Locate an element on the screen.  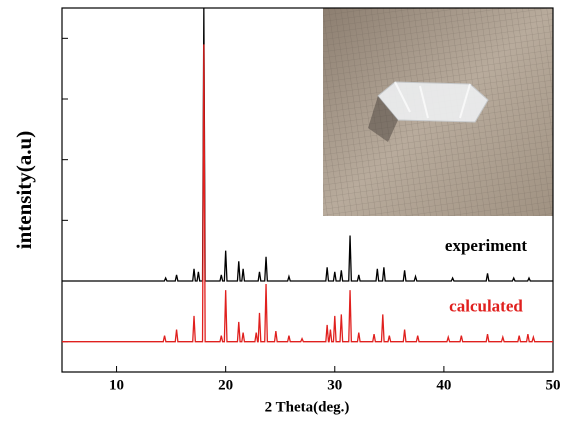
y-axis-label: intensity(a.u) is located at coordinates (24, 190).